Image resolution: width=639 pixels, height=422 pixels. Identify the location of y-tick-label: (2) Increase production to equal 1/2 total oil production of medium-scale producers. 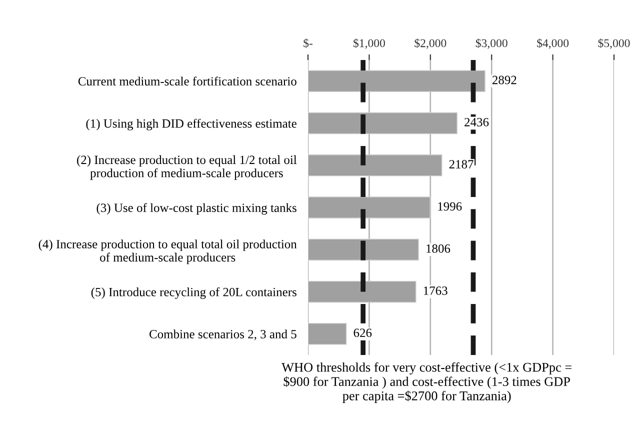
(187, 167).